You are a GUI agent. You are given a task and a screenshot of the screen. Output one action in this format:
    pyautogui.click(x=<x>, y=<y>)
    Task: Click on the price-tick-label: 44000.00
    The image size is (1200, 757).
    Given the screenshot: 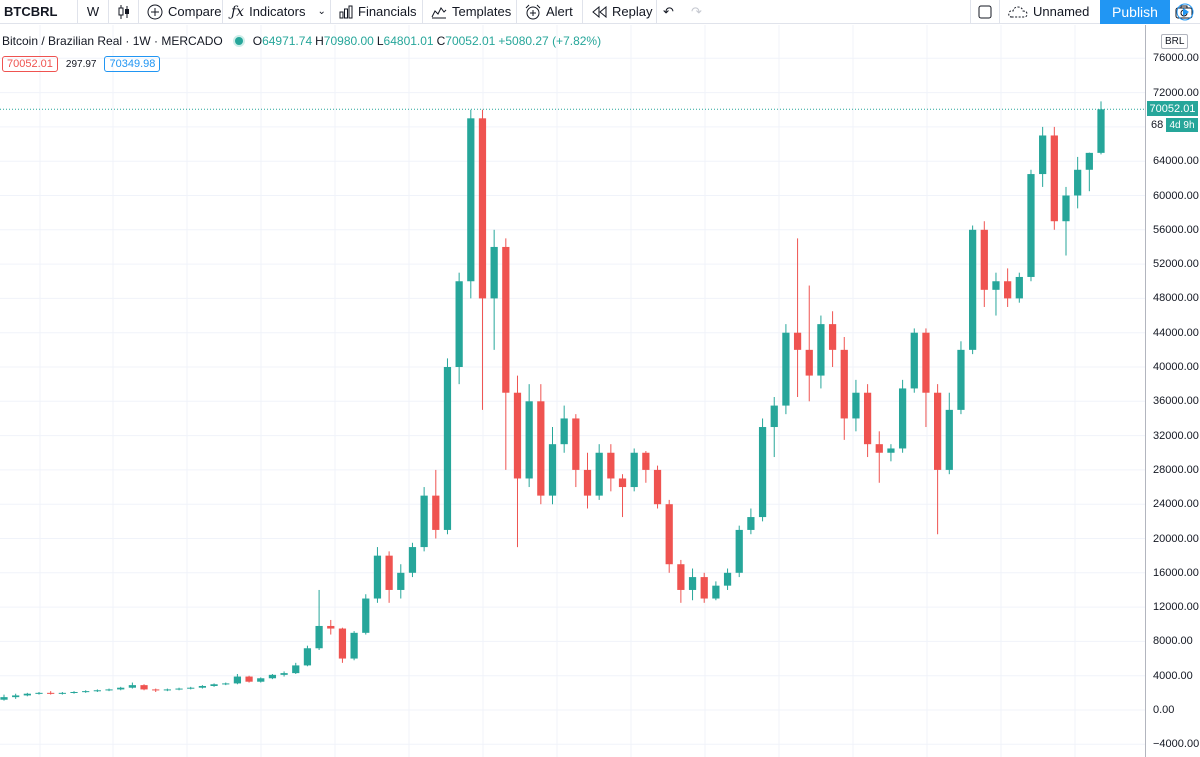 What is the action you would take?
    pyautogui.click(x=1176, y=332)
    